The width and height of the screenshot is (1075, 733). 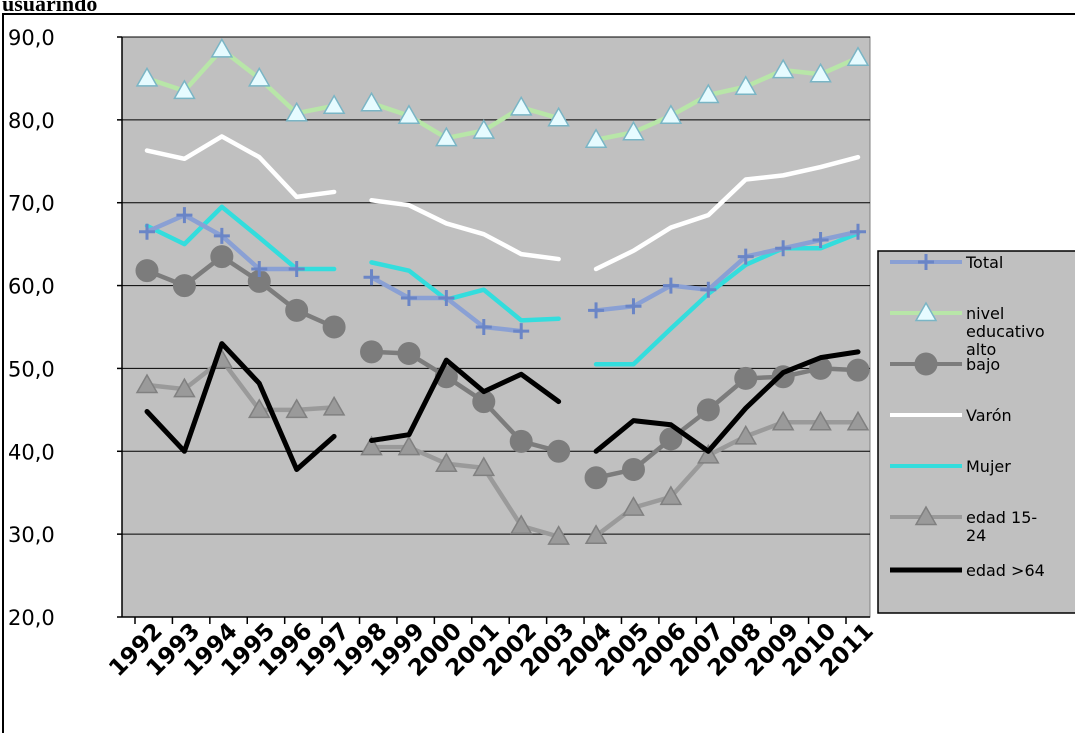 What do you see at coordinates (31, 204) in the screenshot?
I see `y-tick-label: 70,0` at bounding box center [31, 204].